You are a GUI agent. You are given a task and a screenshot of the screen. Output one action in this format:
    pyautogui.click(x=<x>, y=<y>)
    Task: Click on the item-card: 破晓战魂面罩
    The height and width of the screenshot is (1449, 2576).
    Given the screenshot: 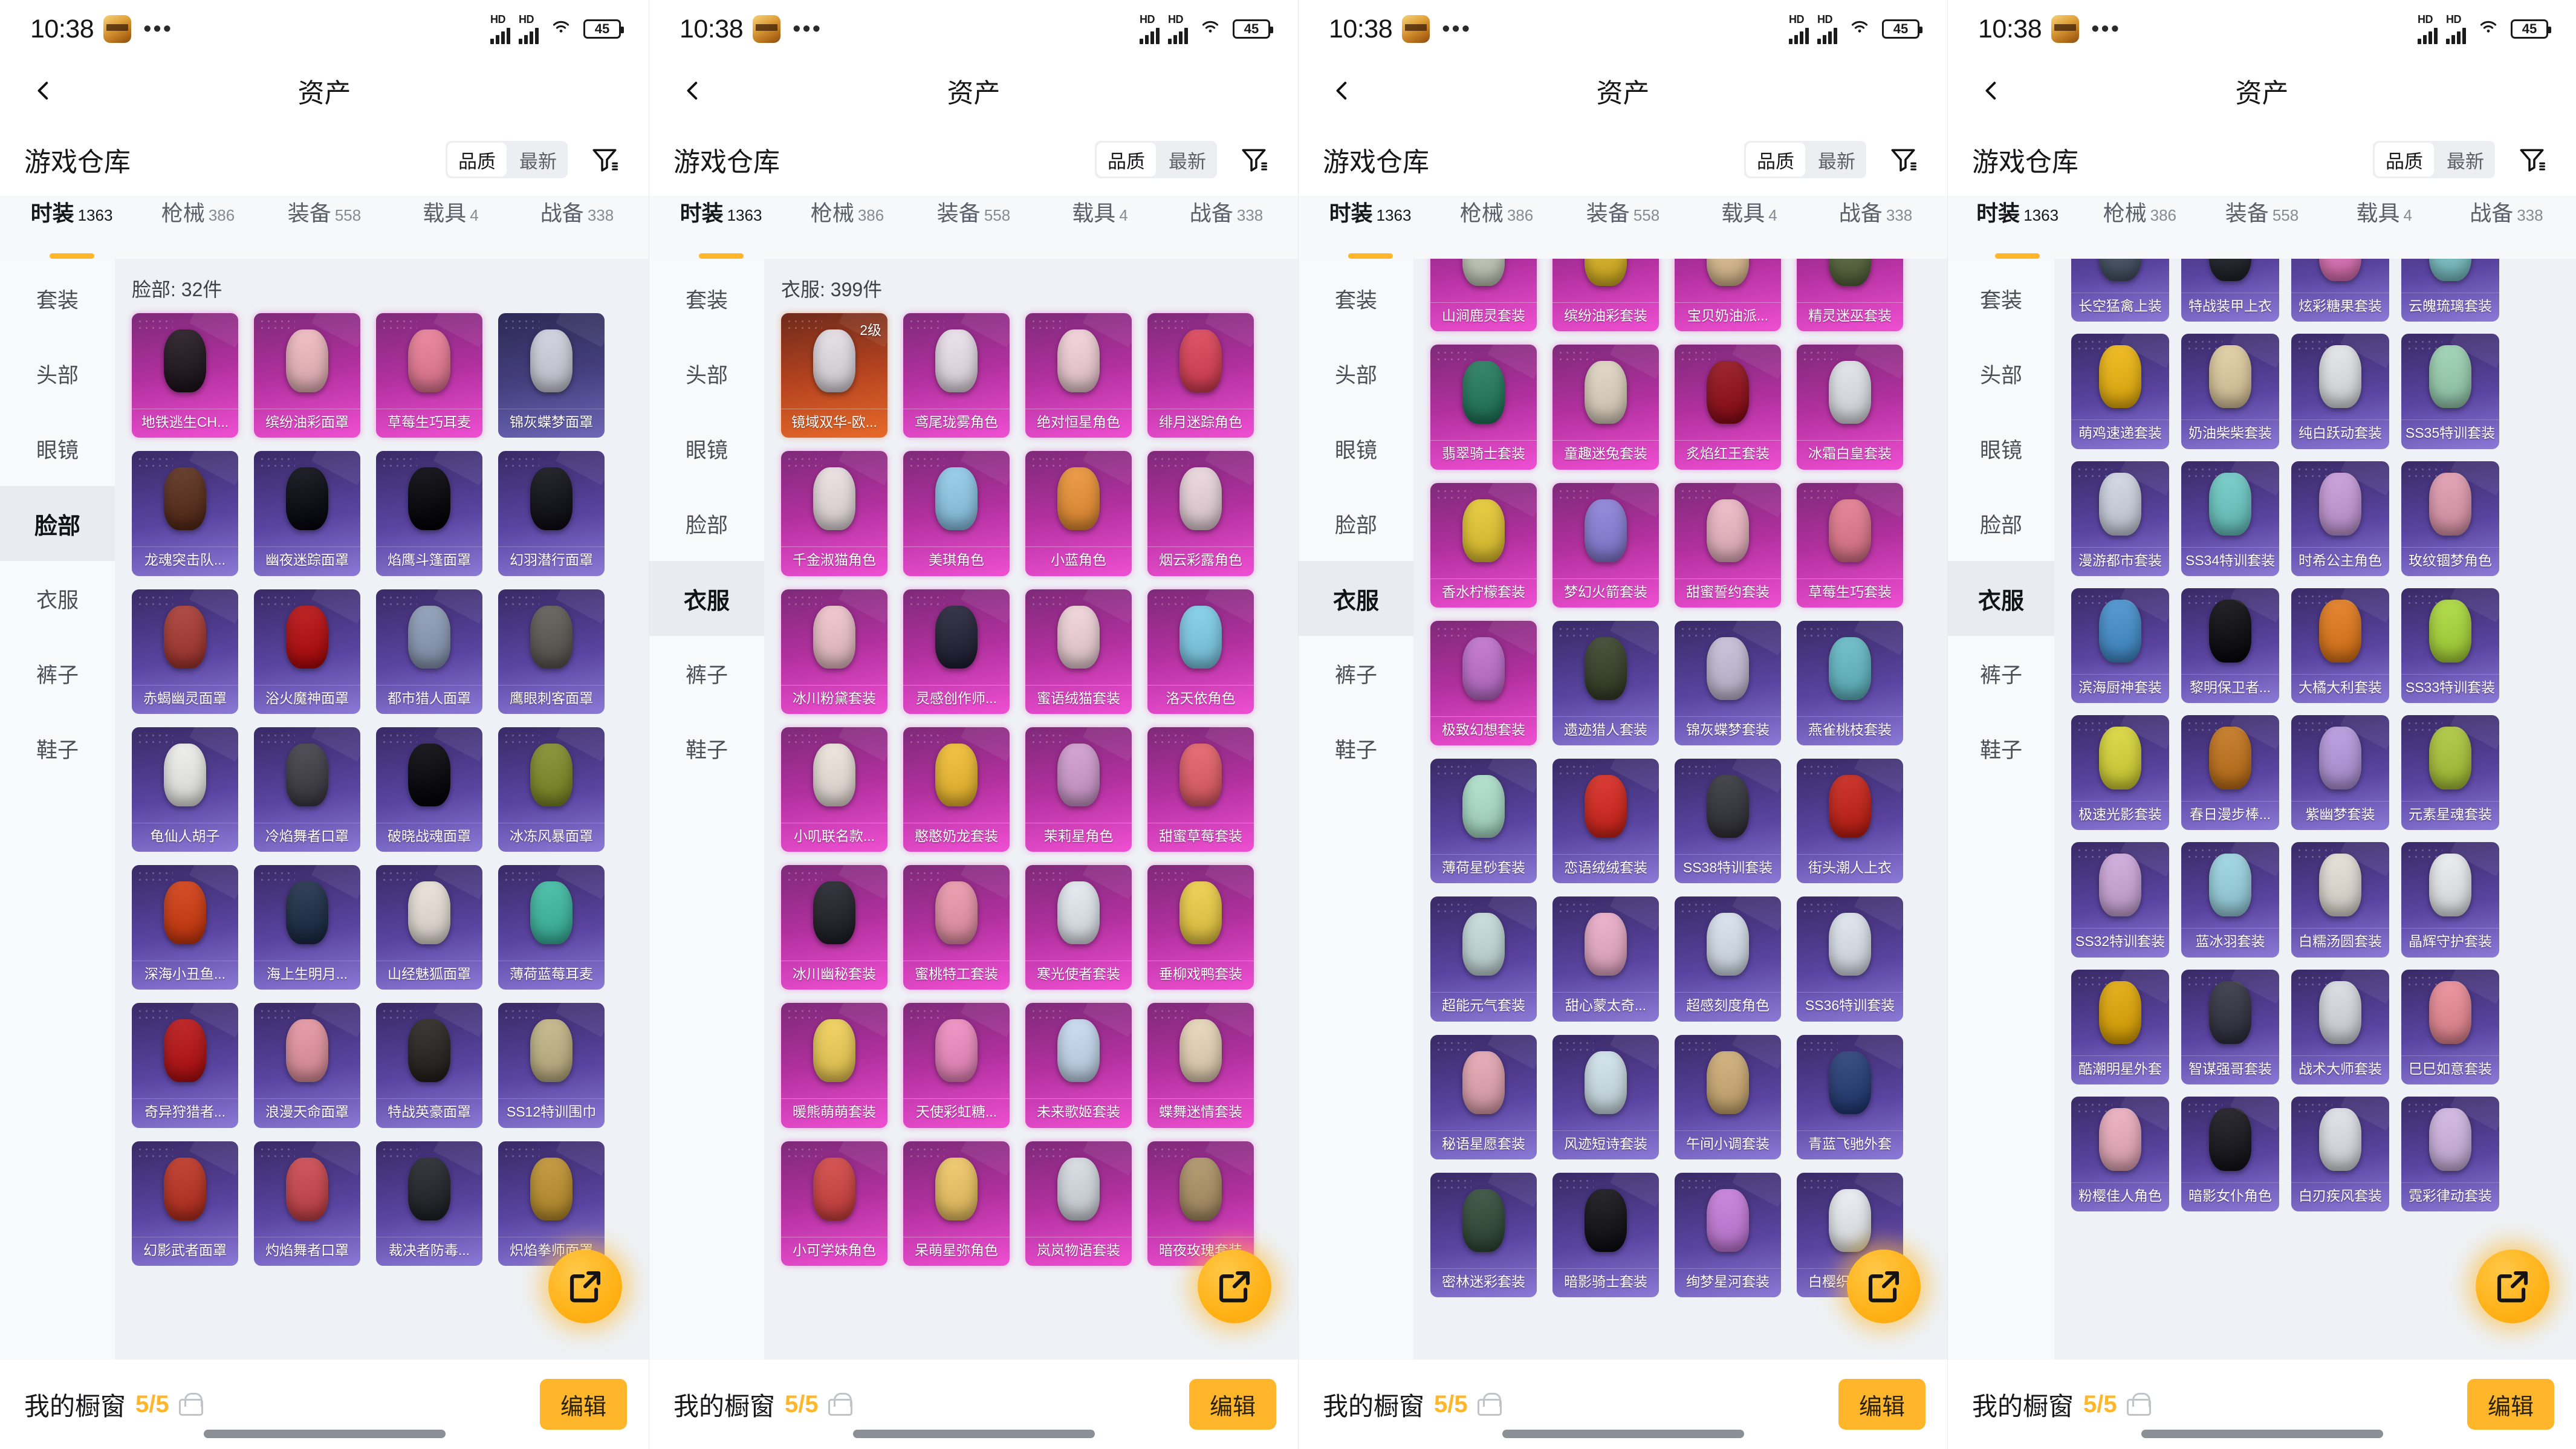 What is the action you would take?
    pyautogui.click(x=429, y=789)
    